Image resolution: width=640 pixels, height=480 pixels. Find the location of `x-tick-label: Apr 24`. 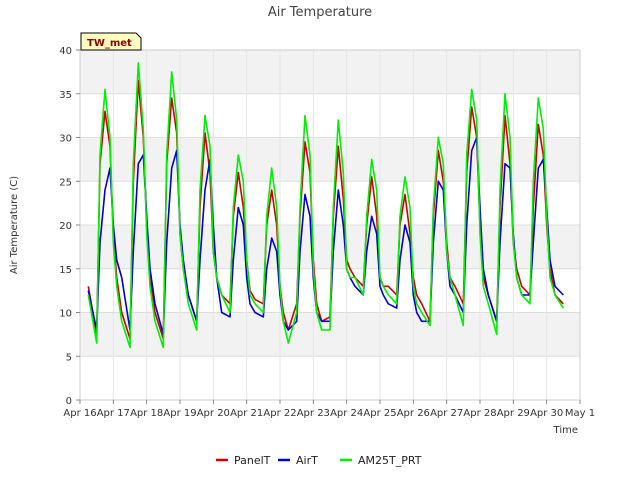

x-tick-label: Apr 24 is located at coordinates (346, 413).